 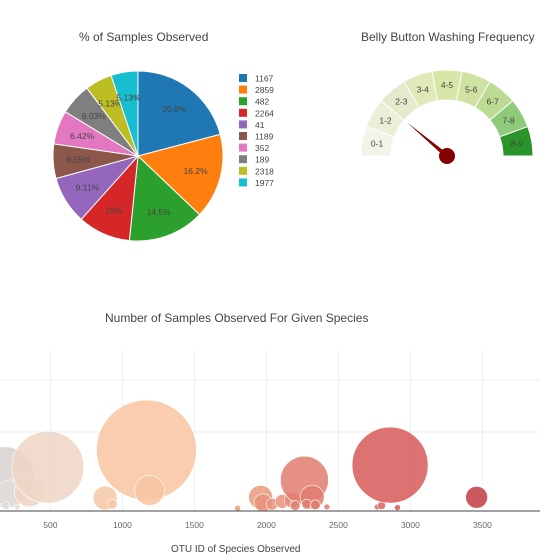 What do you see at coordinates (174, 109) in the screenshot?
I see `pie-slice-label: 20.9%` at bounding box center [174, 109].